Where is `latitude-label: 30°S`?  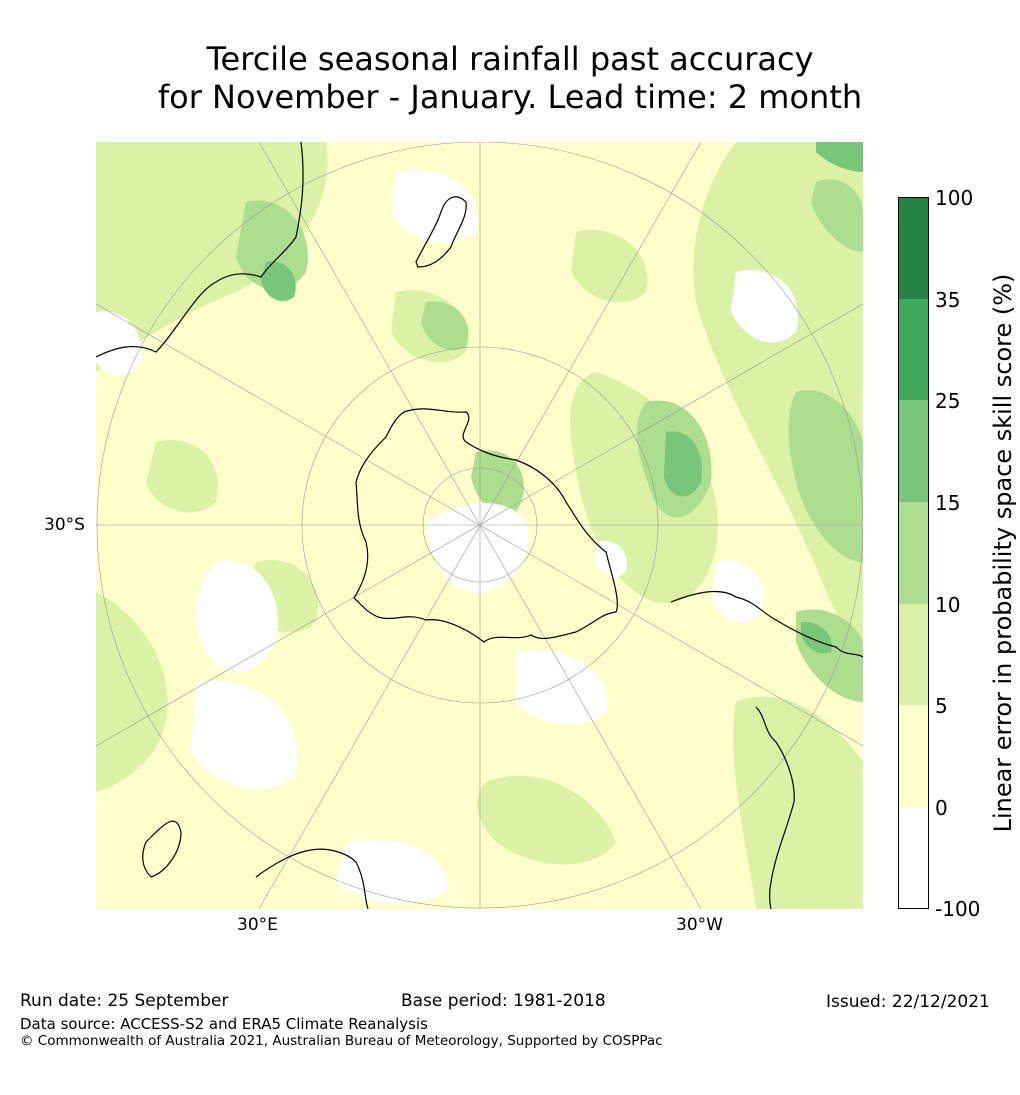
latitude-label: 30°S is located at coordinates (64, 525).